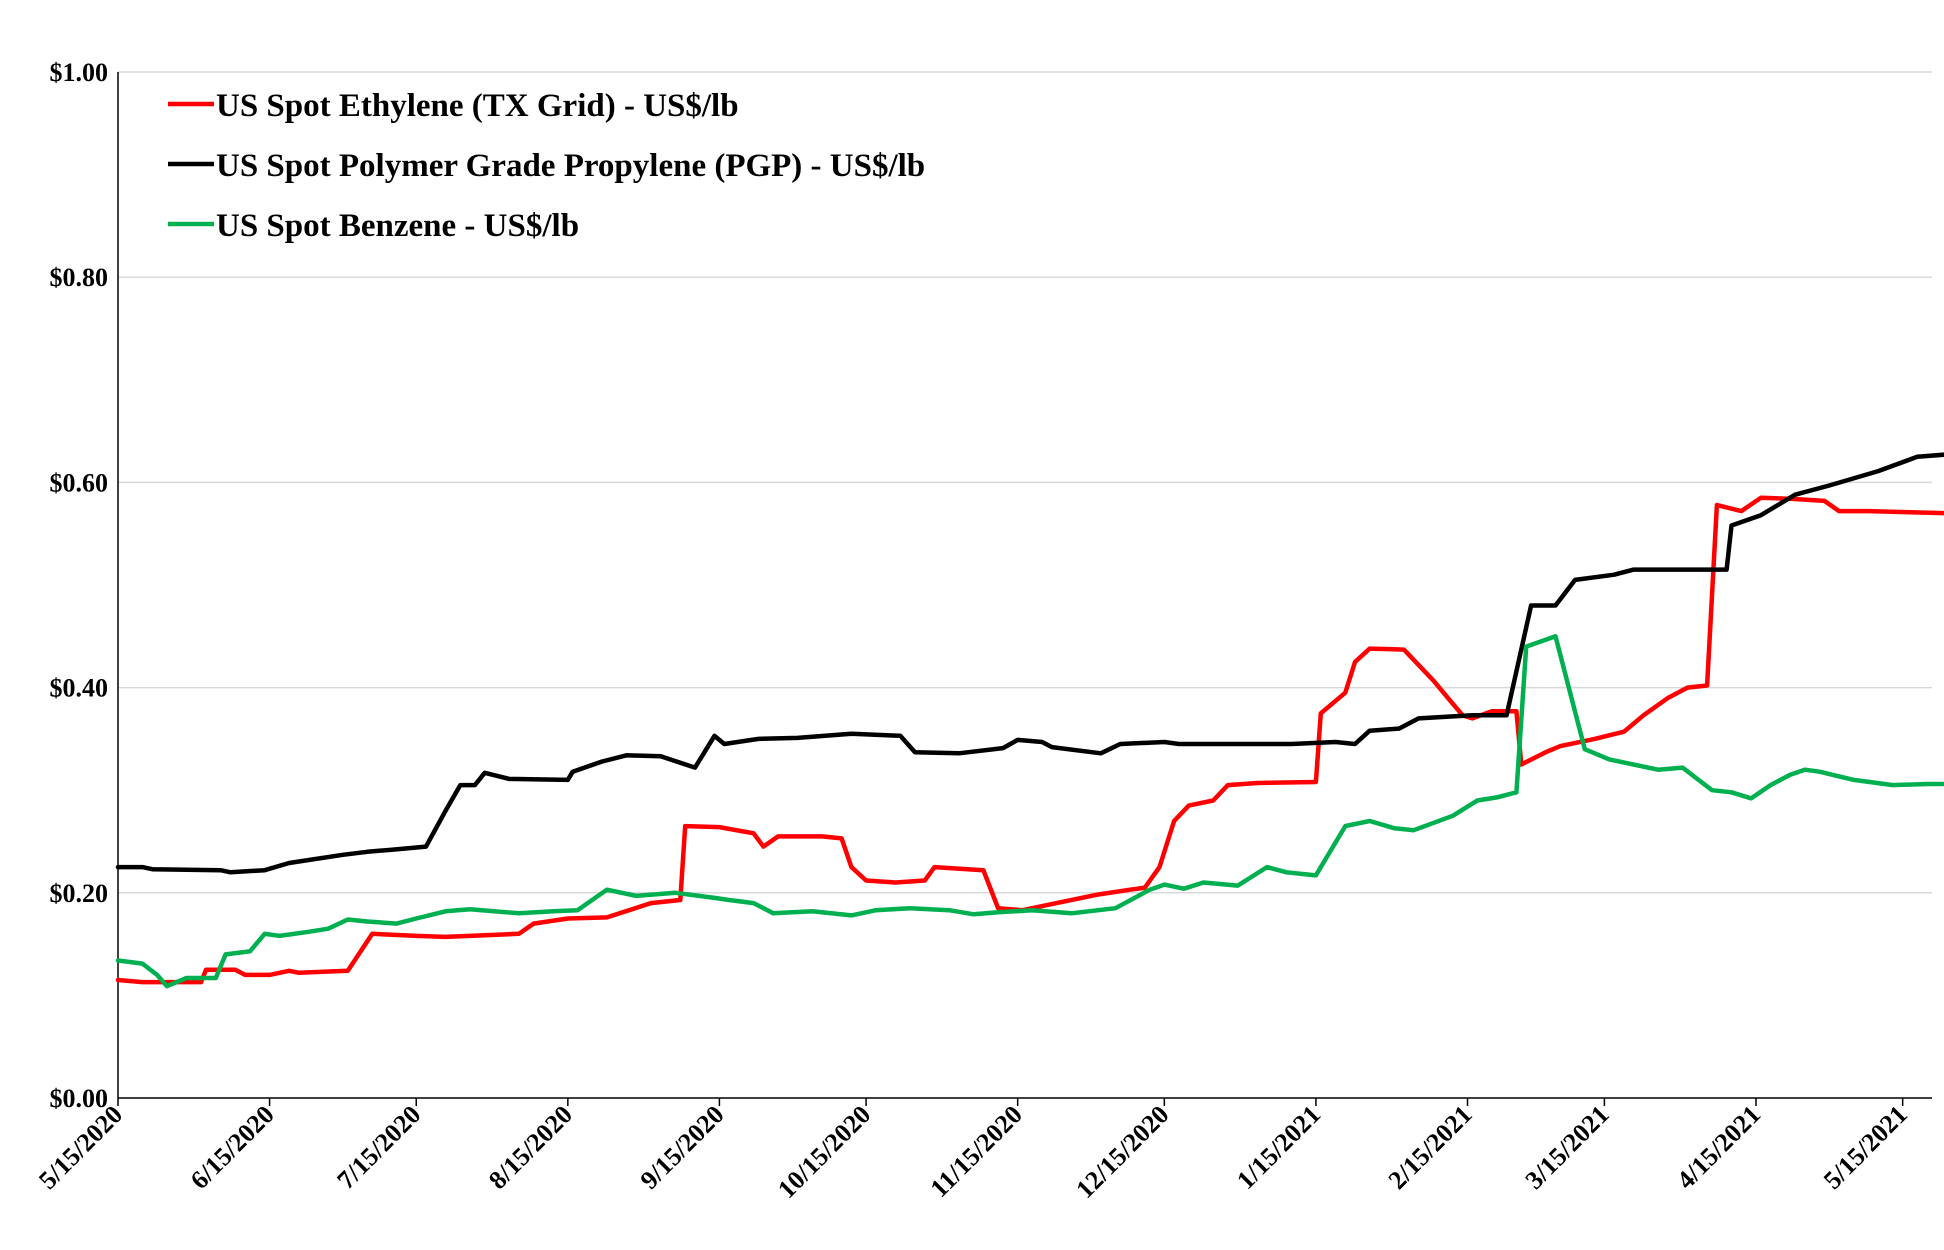  Describe the element at coordinates (378, 1147) in the screenshot. I see `x-tick-label: 7/15/2020` at that location.